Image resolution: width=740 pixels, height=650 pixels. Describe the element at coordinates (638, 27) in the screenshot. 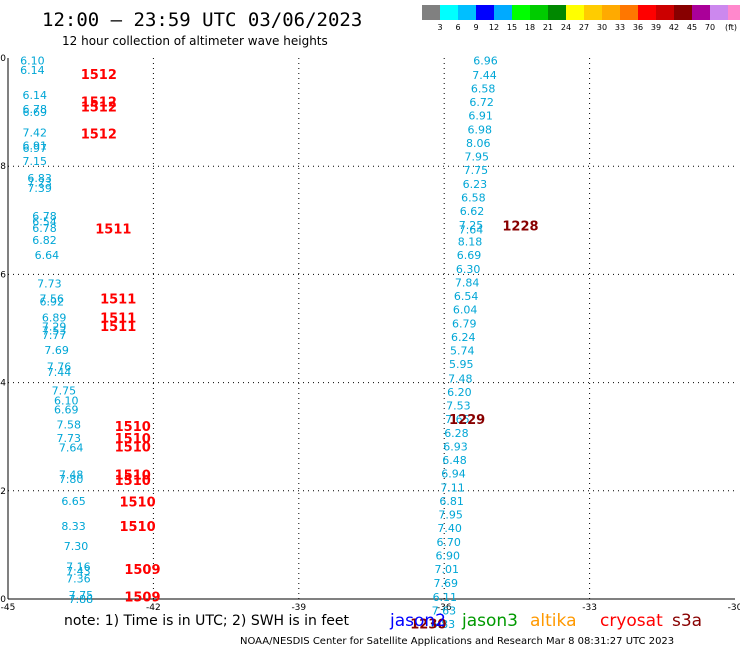

I see `legend-label: 36` at that location.